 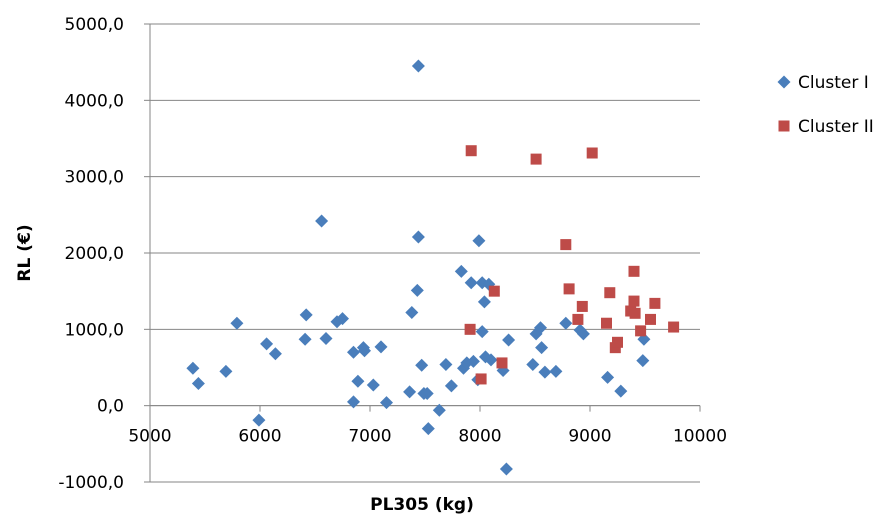 I want to click on y-tick-labels: -1000,0 0,0 1000,0 2000,0 3000,0 4000,0 5000,0, so click(x=91, y=254).